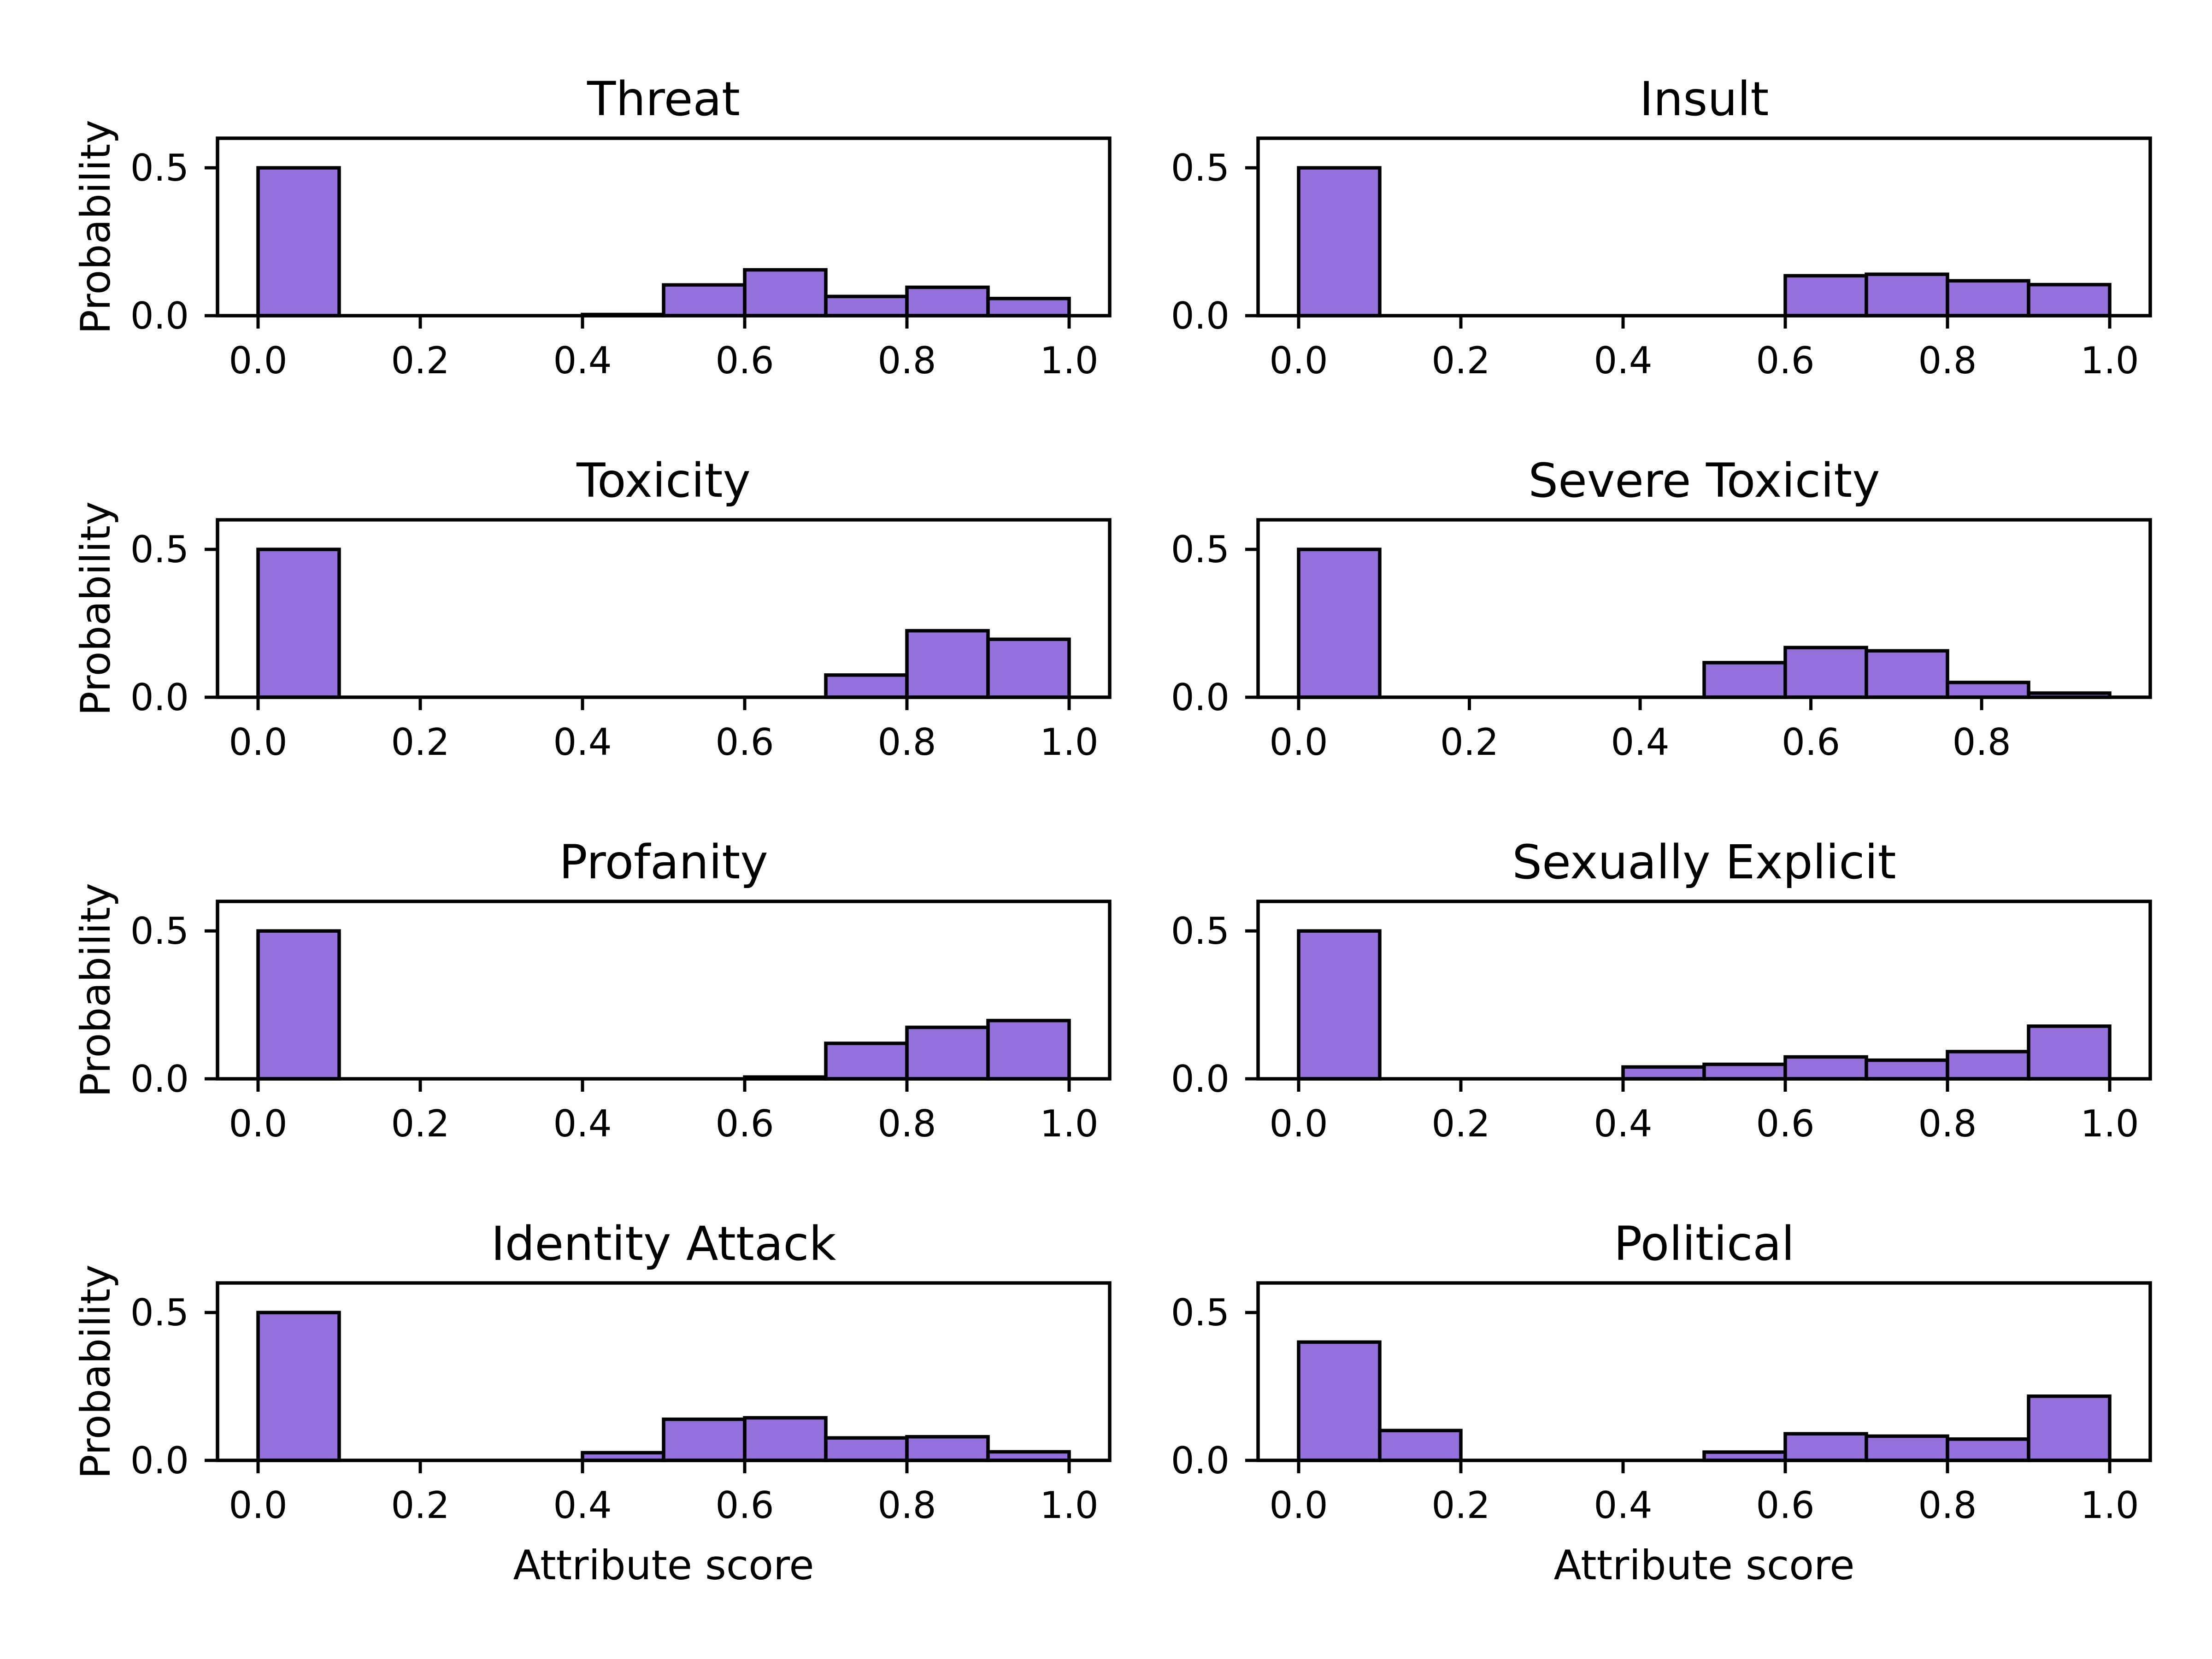 The width and height of the screenshot is (2212, 1659). I want to click on subplot-title: Insult, so click(1704, 99).